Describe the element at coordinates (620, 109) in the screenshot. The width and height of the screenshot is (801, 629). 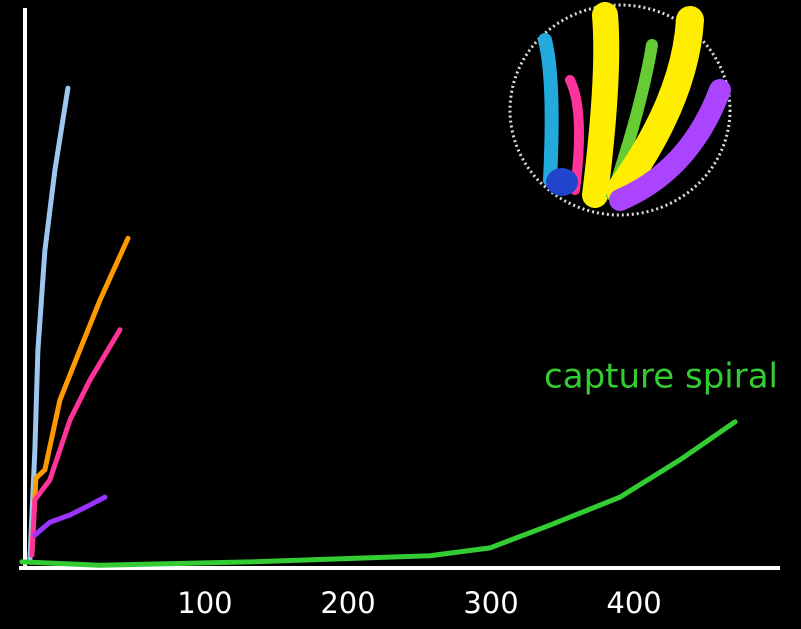
I see `gland-illustration` at that location.